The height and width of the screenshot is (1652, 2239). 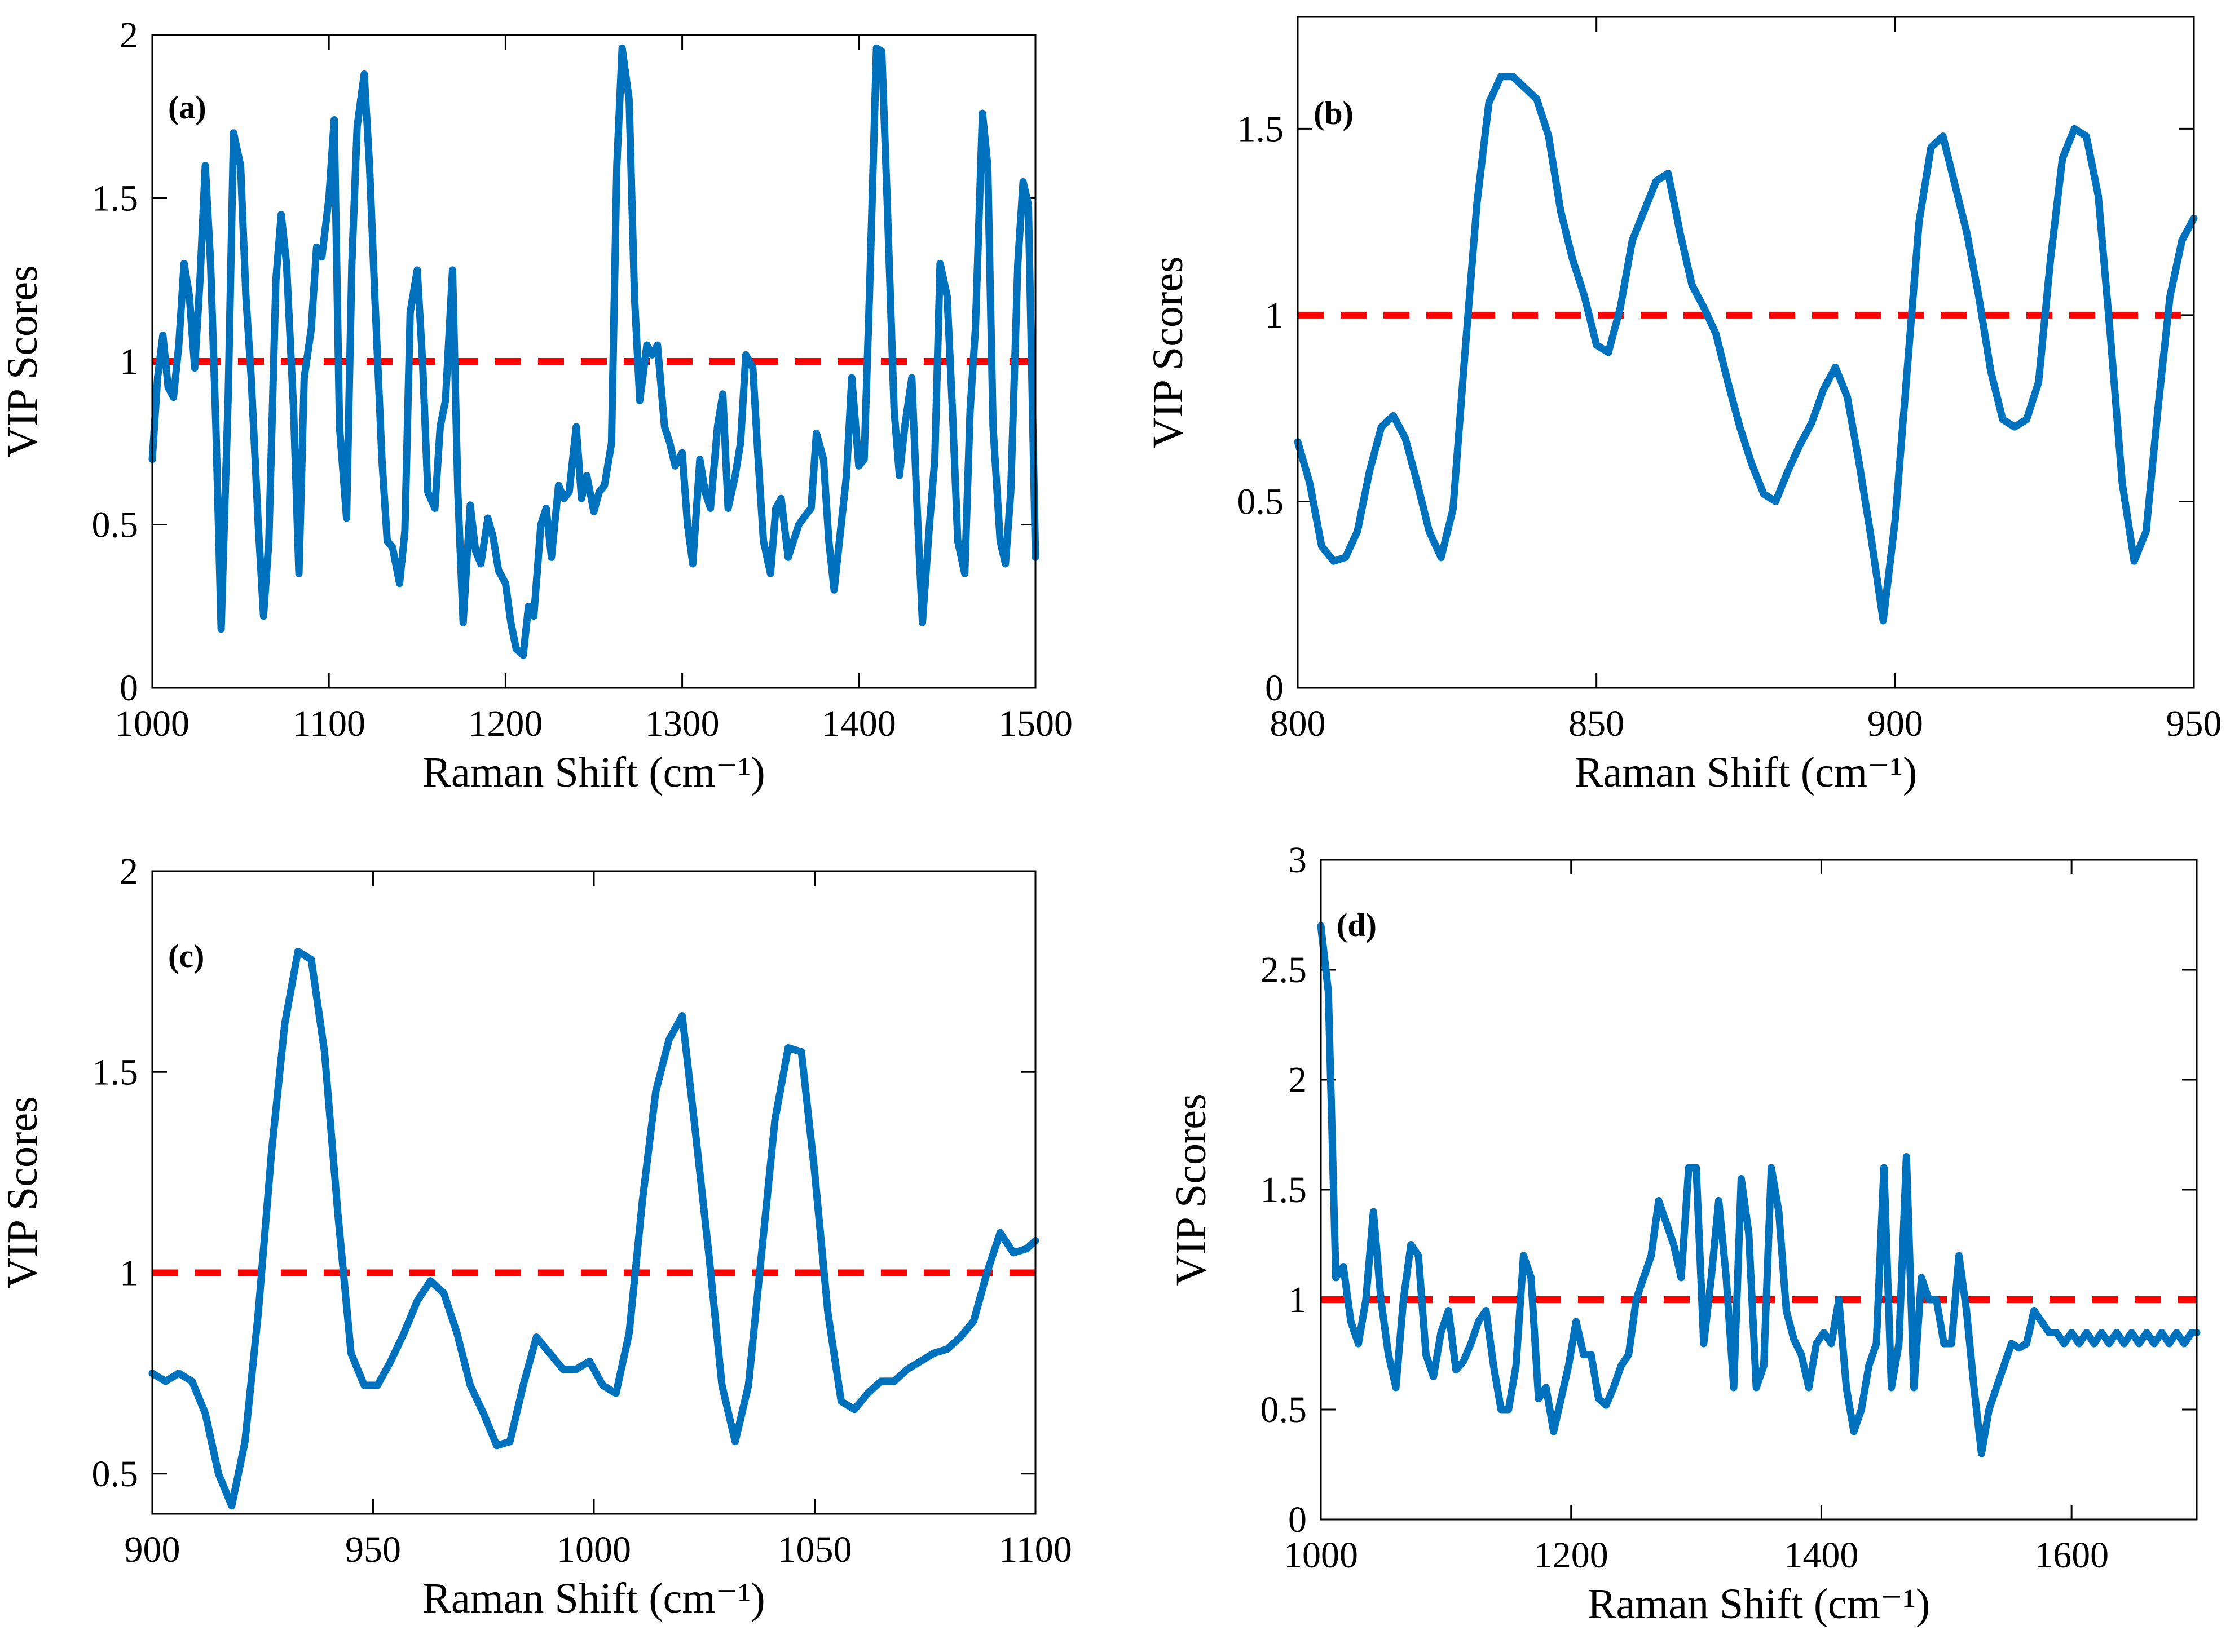 I want to click on panel-label: (d), so click(x=1357, y=925).